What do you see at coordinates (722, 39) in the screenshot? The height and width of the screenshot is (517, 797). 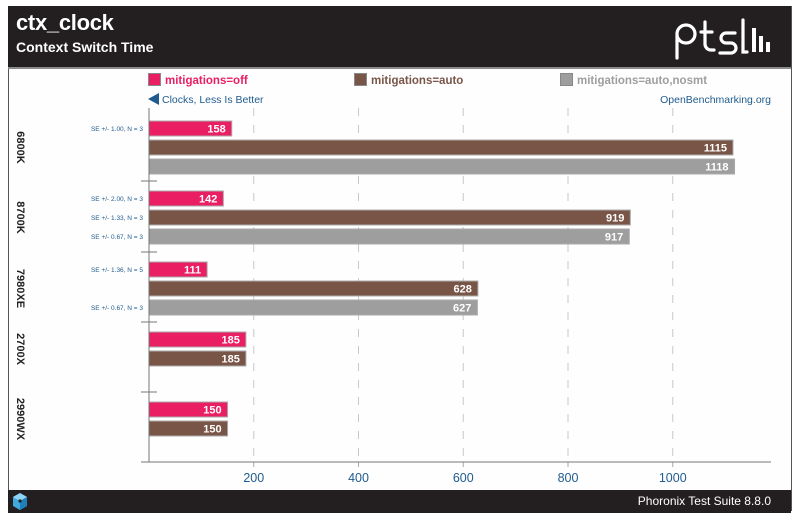 I see `pts-logo-icon` at bounding box center [722, 39].